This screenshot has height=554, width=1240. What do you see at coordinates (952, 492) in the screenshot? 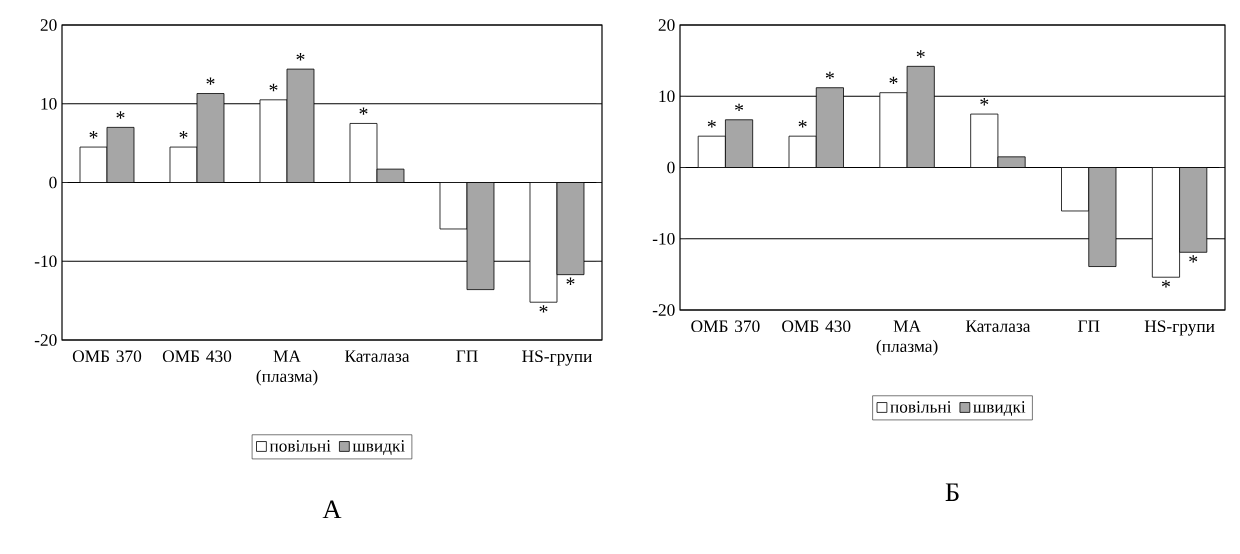
I see `text: Б` at bounding box center [952, 492].